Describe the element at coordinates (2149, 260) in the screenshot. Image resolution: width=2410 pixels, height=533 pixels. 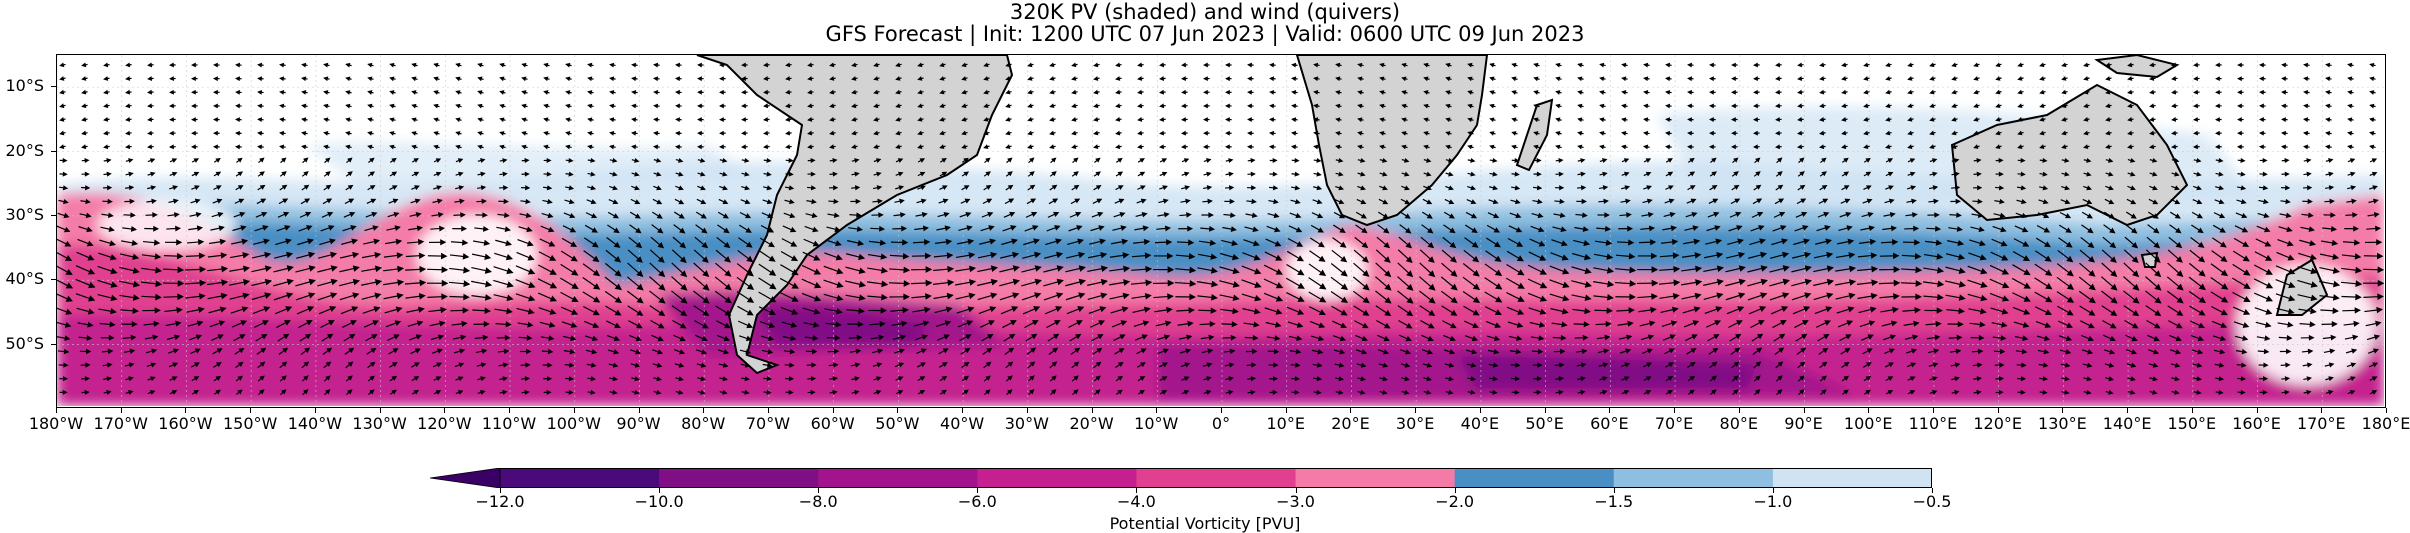
I see `tasmania-landmass` at that location.